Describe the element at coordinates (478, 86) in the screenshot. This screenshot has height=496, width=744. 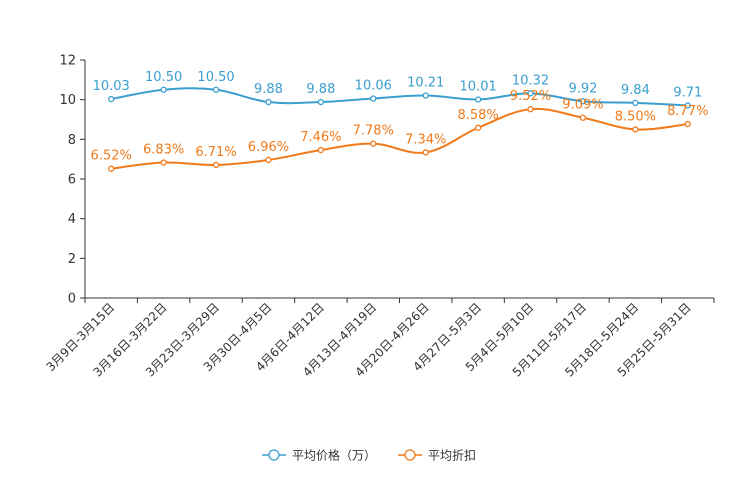
I see `data-label: 10.01` at that location.